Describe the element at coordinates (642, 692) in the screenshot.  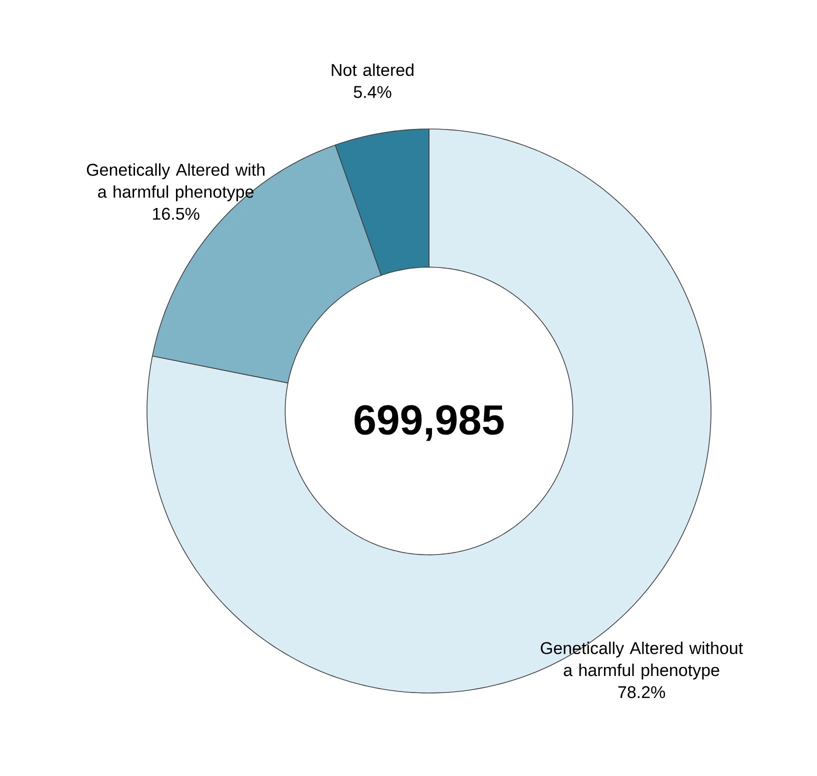
I see `data-label: 78.2%` at that location.